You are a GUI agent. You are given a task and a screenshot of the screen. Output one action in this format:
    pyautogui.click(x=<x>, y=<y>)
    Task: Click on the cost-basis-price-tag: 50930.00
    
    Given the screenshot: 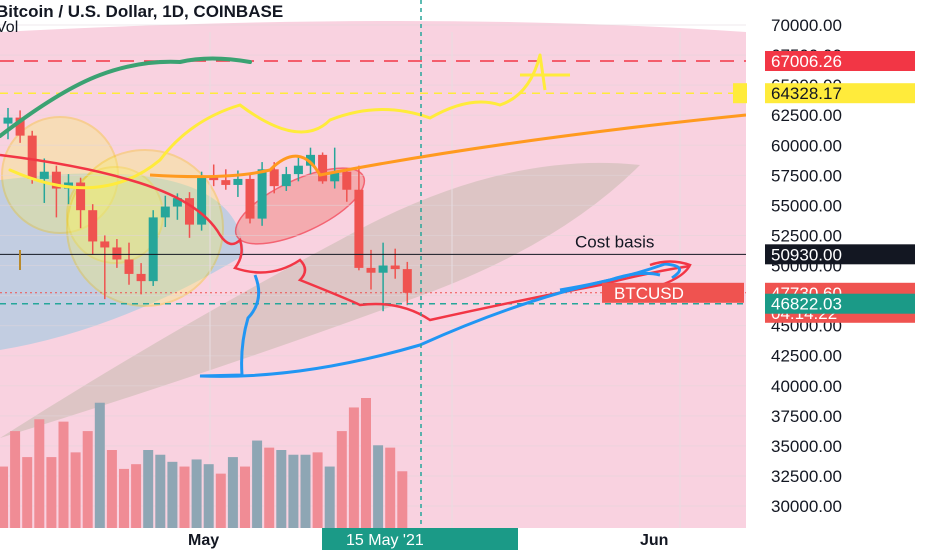 What is the action you would take?
    pyautogui.click(x=806, y=254)
    